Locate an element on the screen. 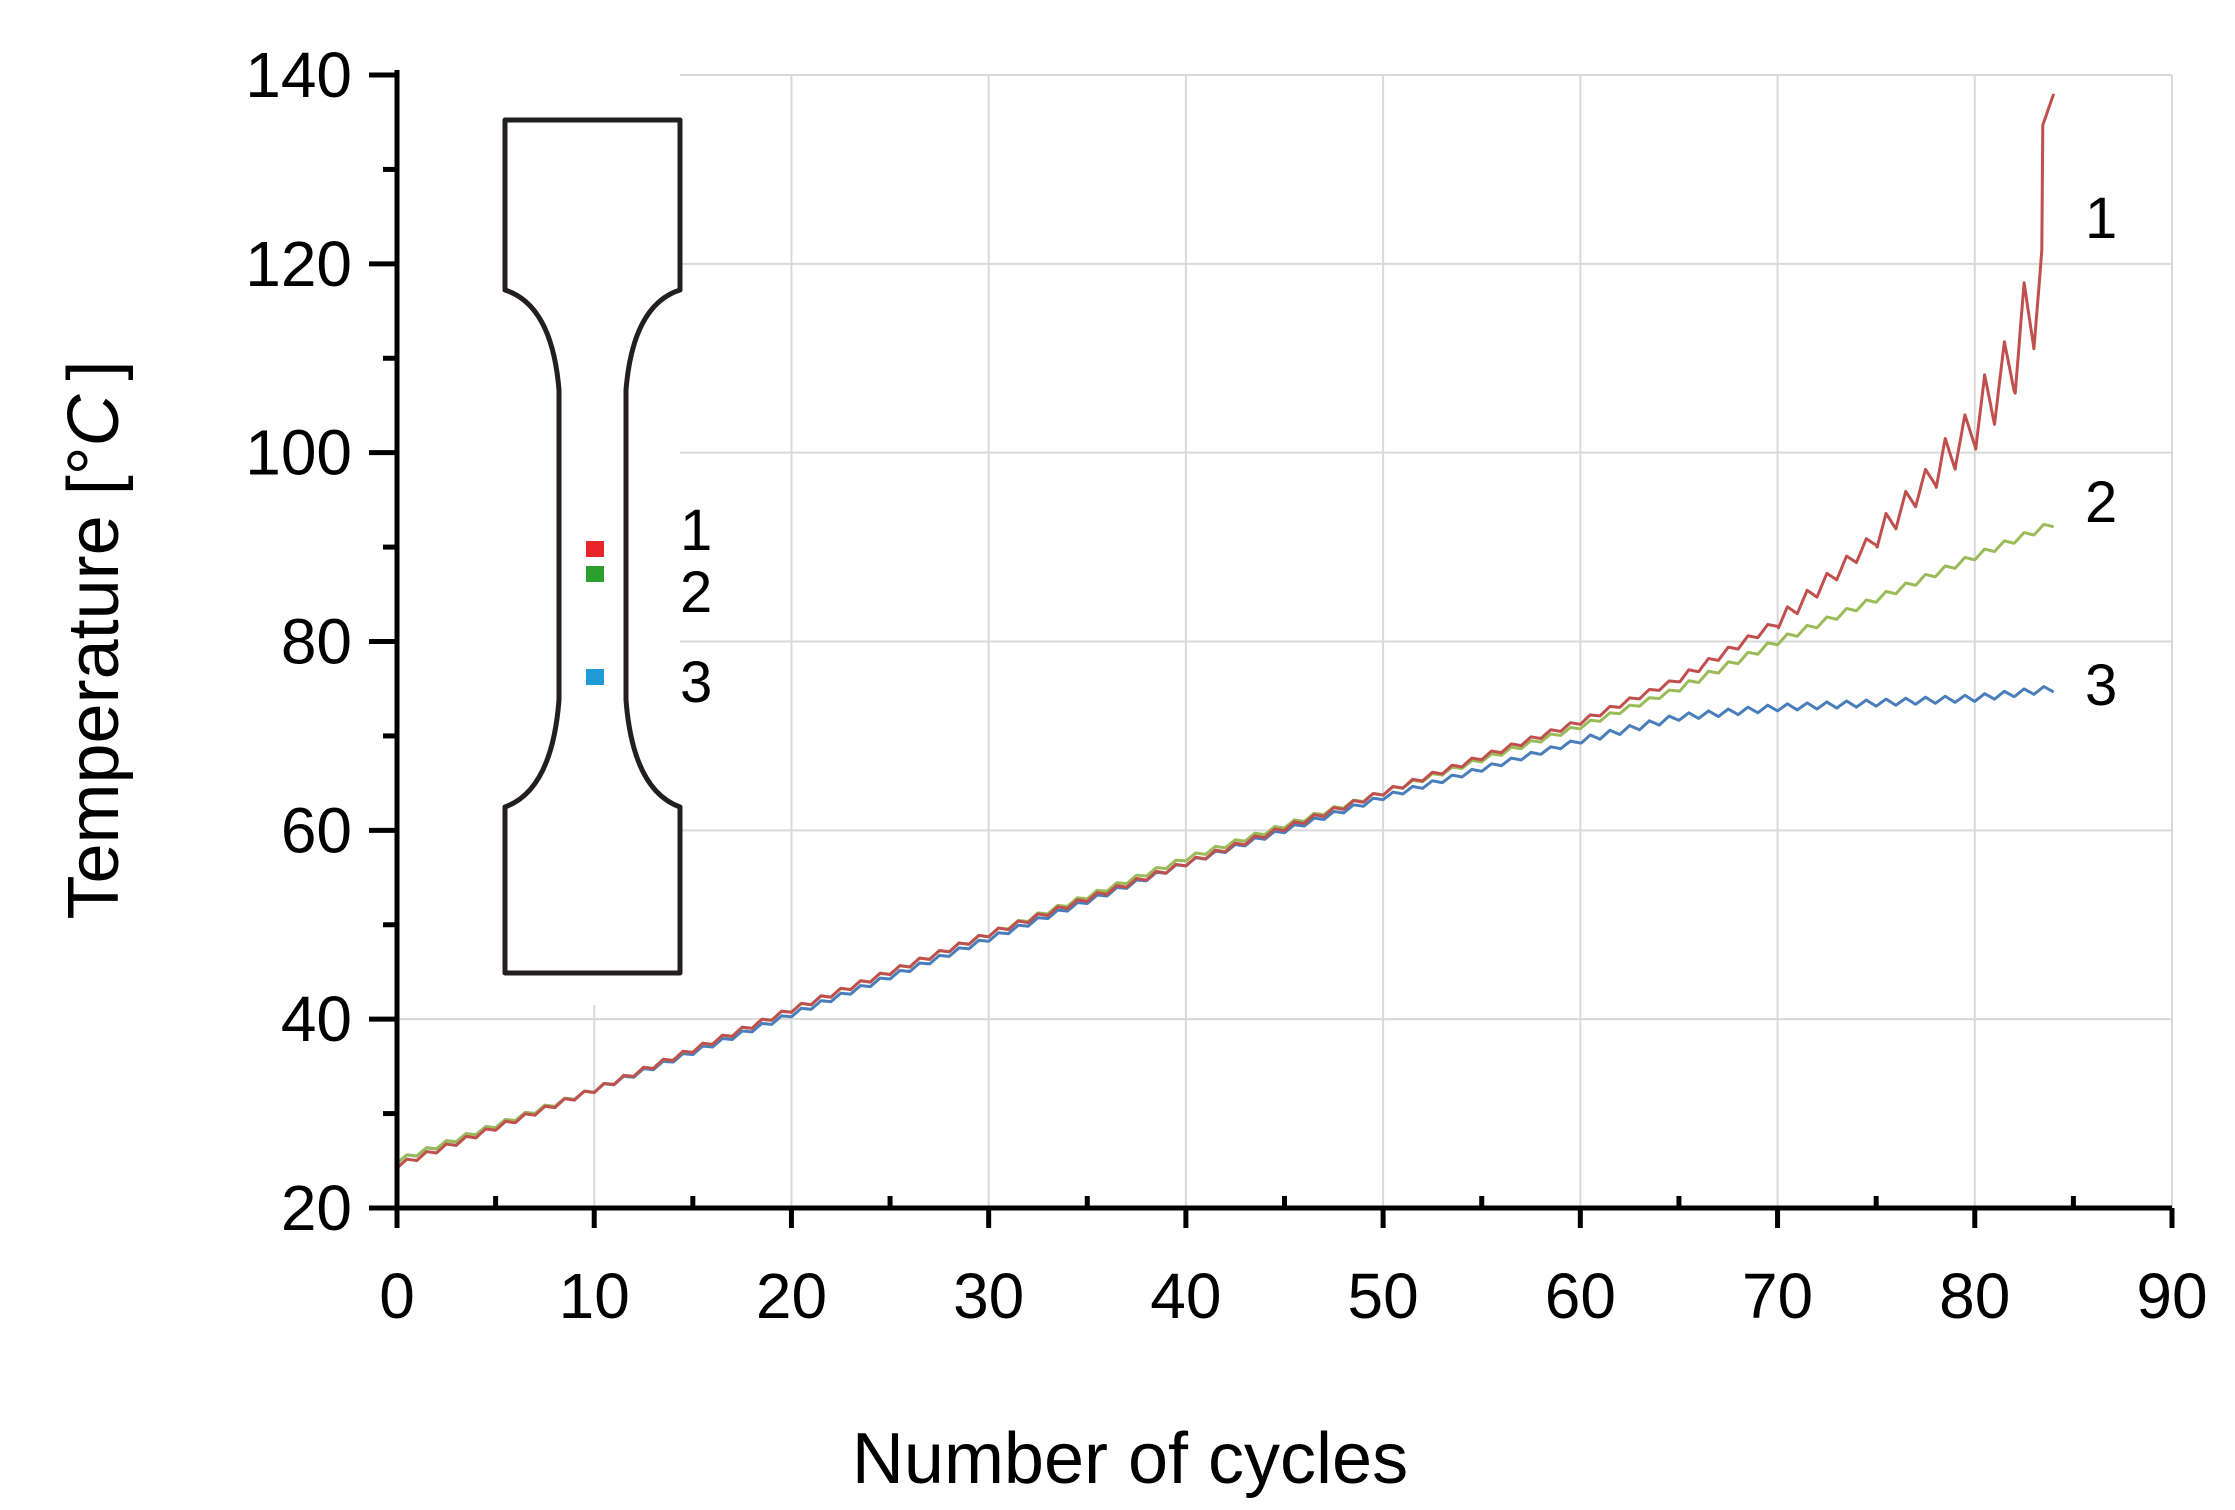 Image resolution: width=2235 pixels, height=1510 pixels. y-axis-title: Temperature [°C] is located at coordinates (94, 639).